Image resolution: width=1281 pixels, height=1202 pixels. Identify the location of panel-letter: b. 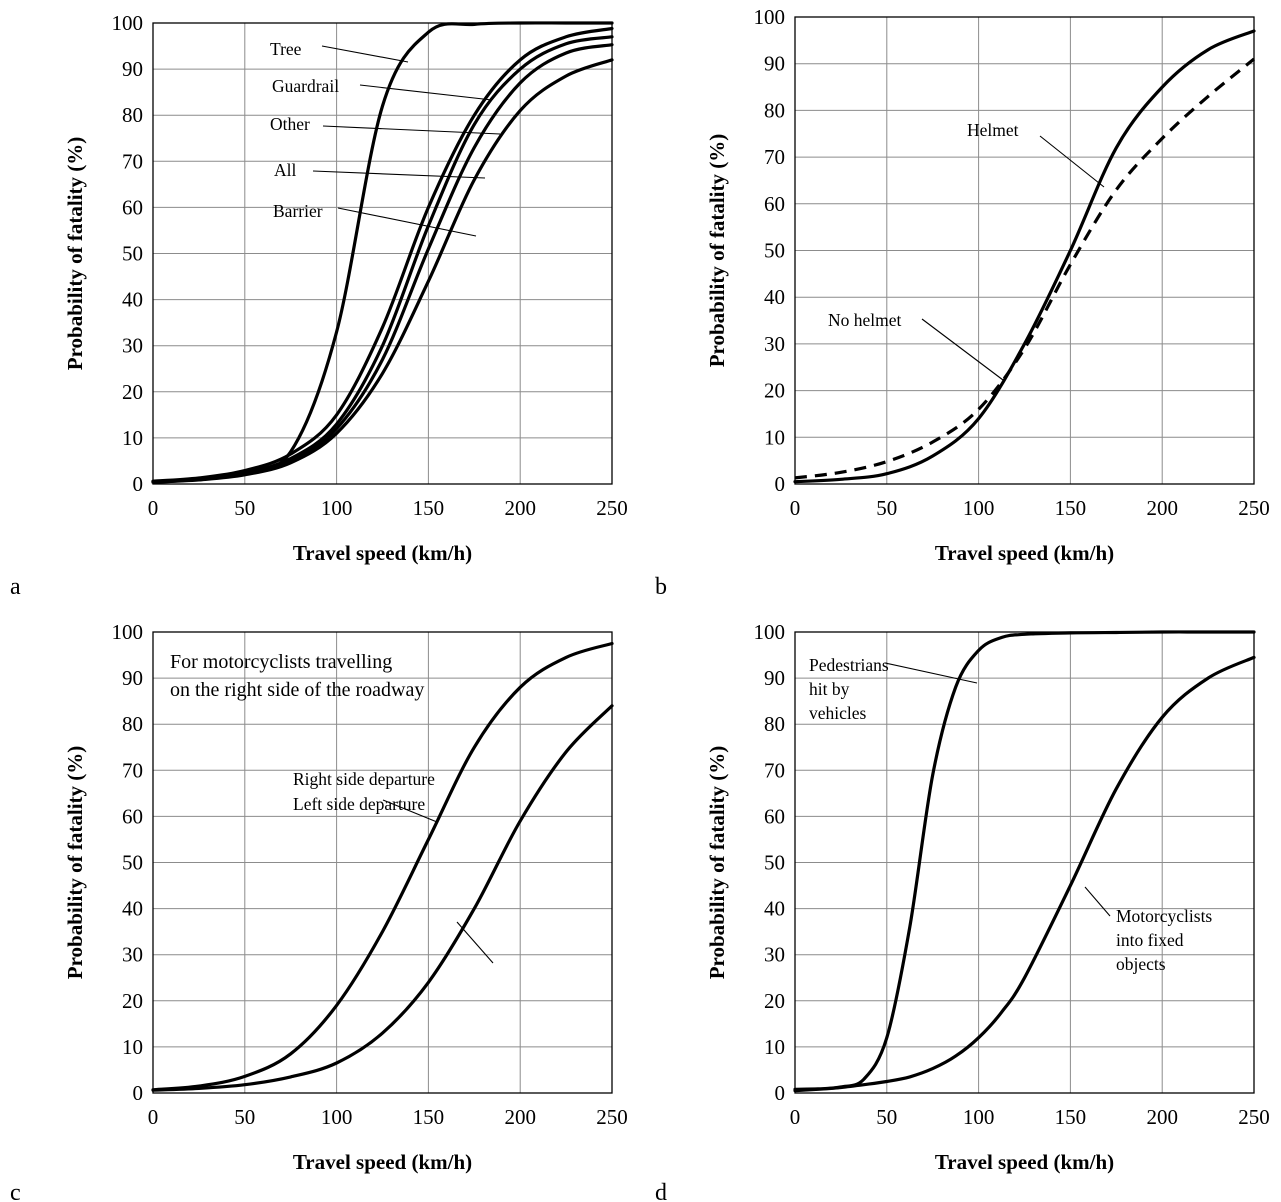
(661, 587).